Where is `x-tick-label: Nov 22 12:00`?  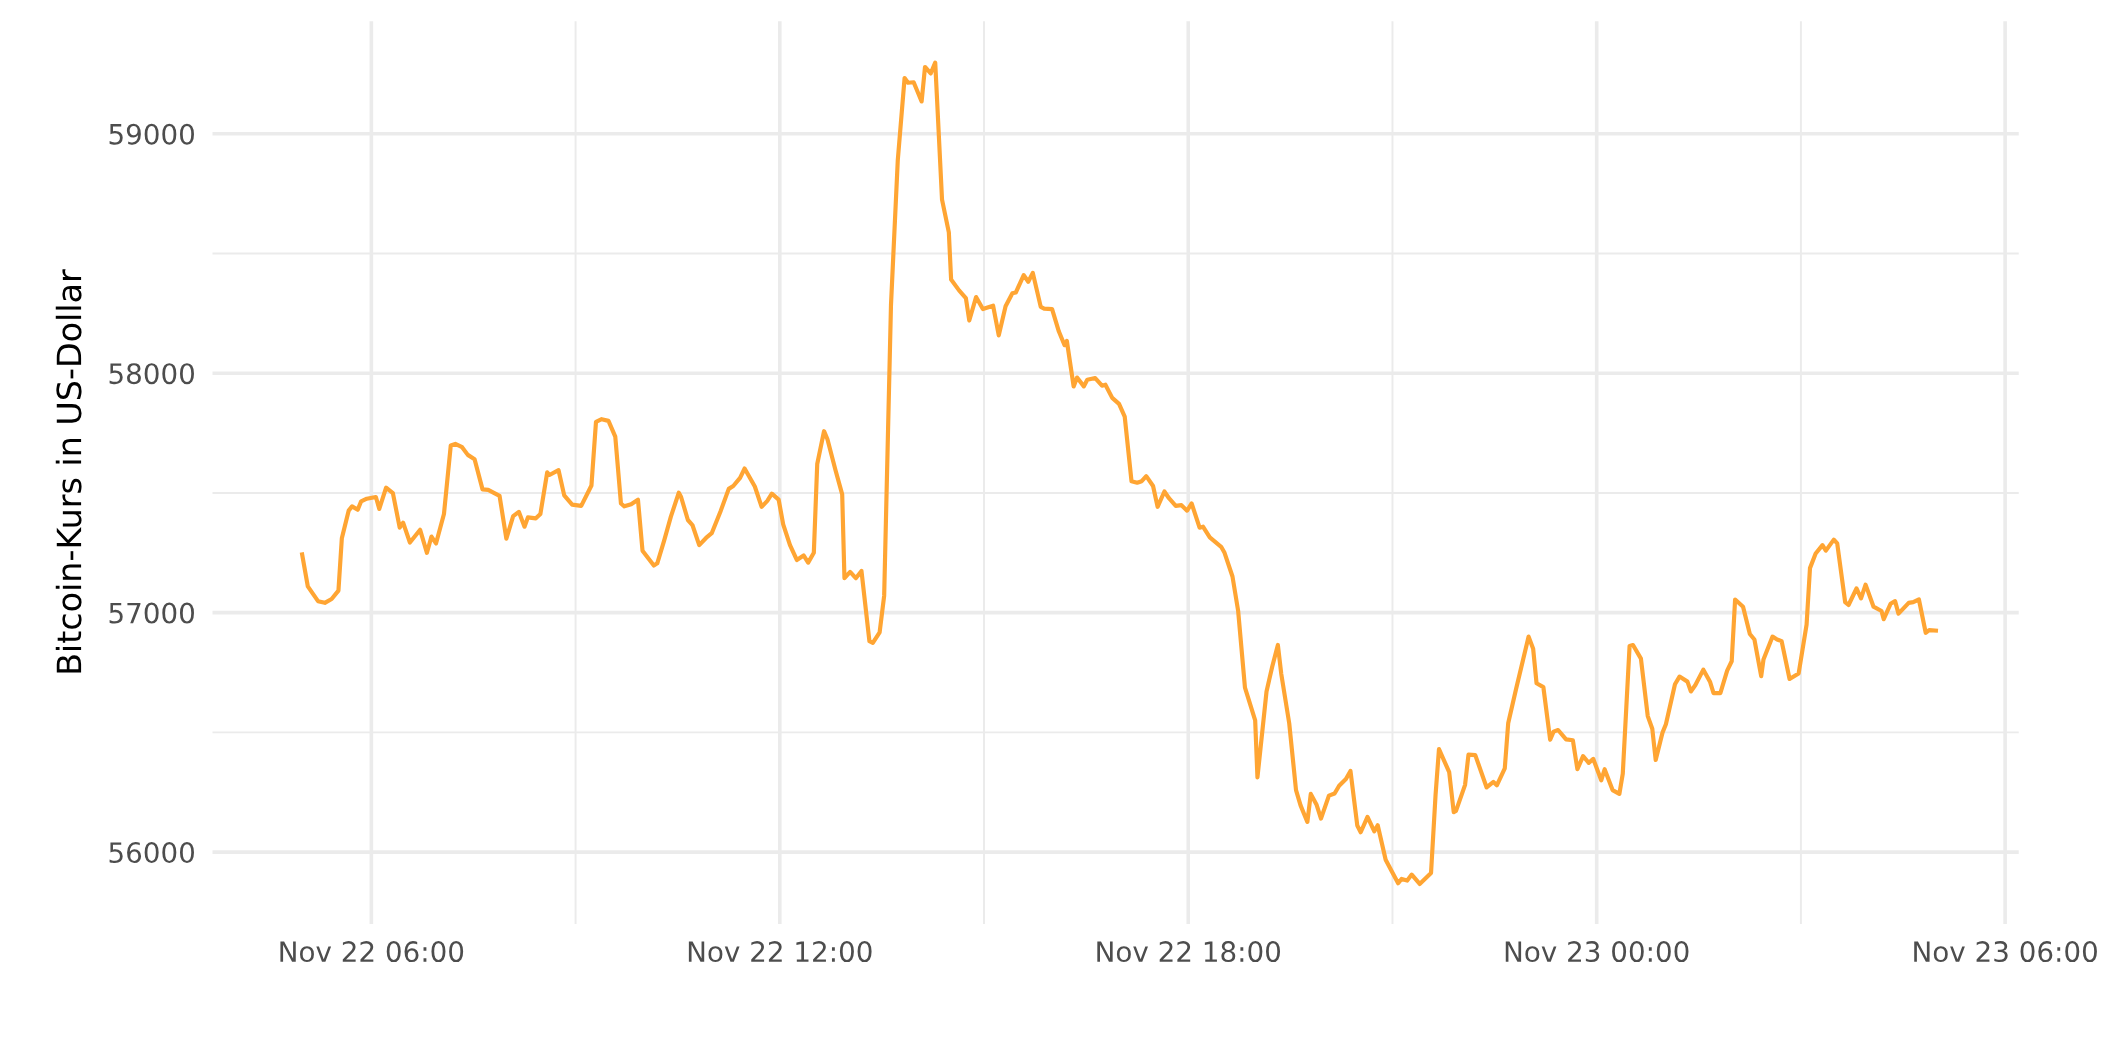 x-tick-label: Nov 22 12:00 is located at coordinates (780, 952).